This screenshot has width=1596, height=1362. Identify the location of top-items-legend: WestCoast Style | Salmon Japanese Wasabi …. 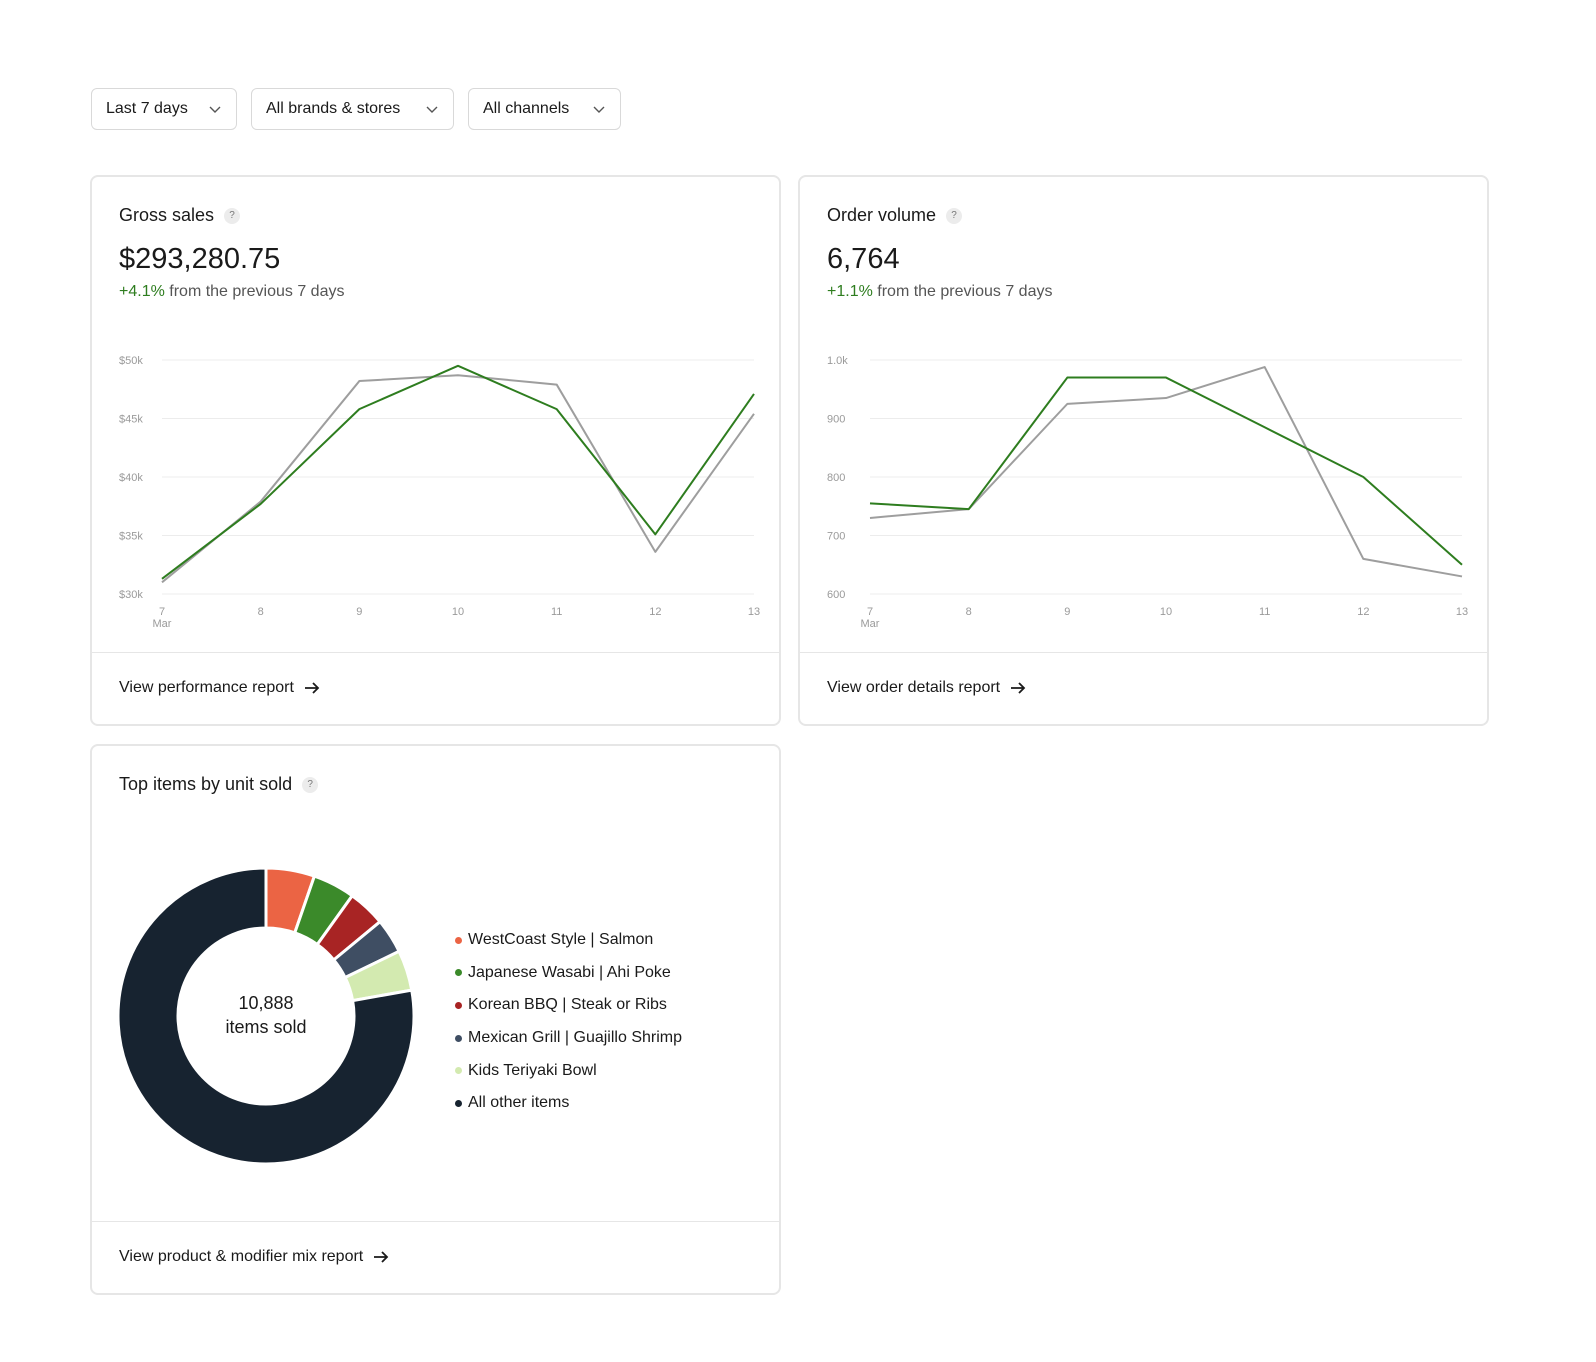
(568, 1022).